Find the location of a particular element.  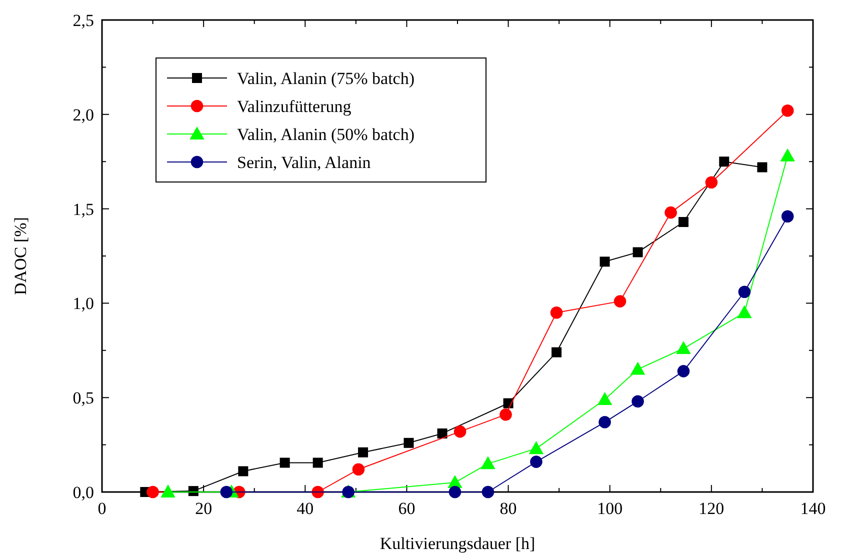

y-axis-title: DAOC [%] is located at coordinates (20, 256).